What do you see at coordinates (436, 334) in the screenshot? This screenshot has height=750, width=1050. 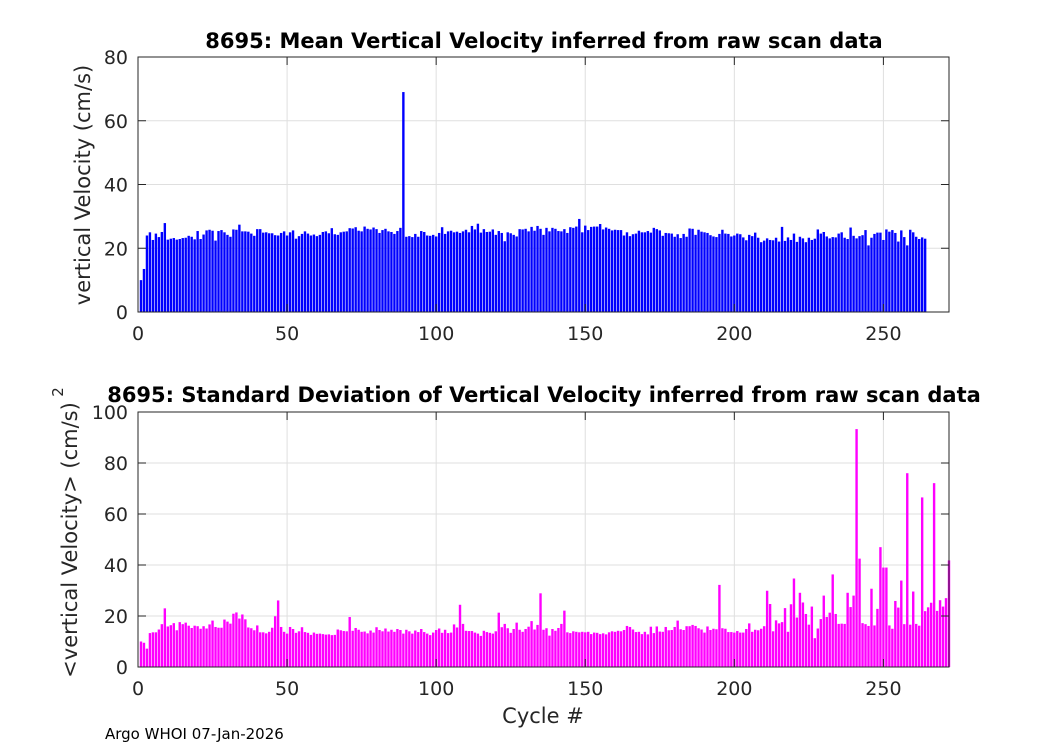 I see `mean-x-tick-label: 100` at bounding box center [436, 334].